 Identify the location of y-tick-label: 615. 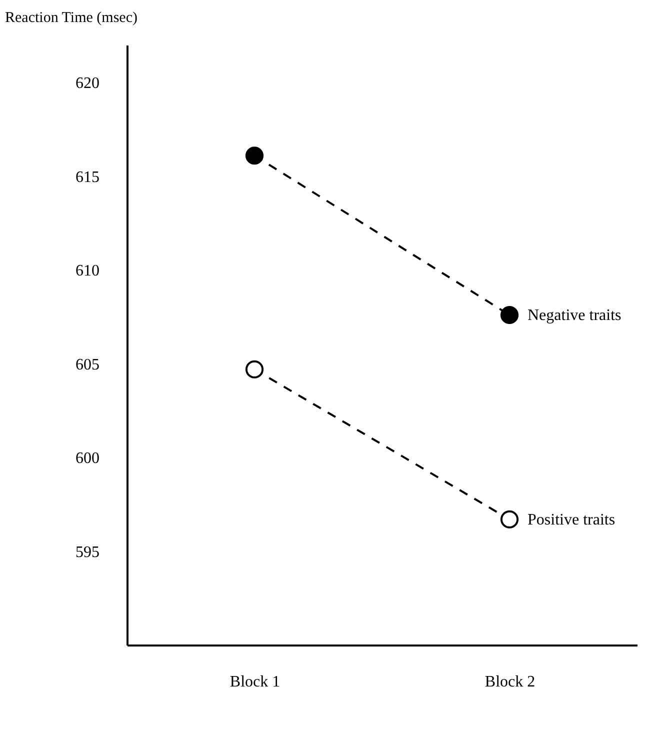
(88, 177).